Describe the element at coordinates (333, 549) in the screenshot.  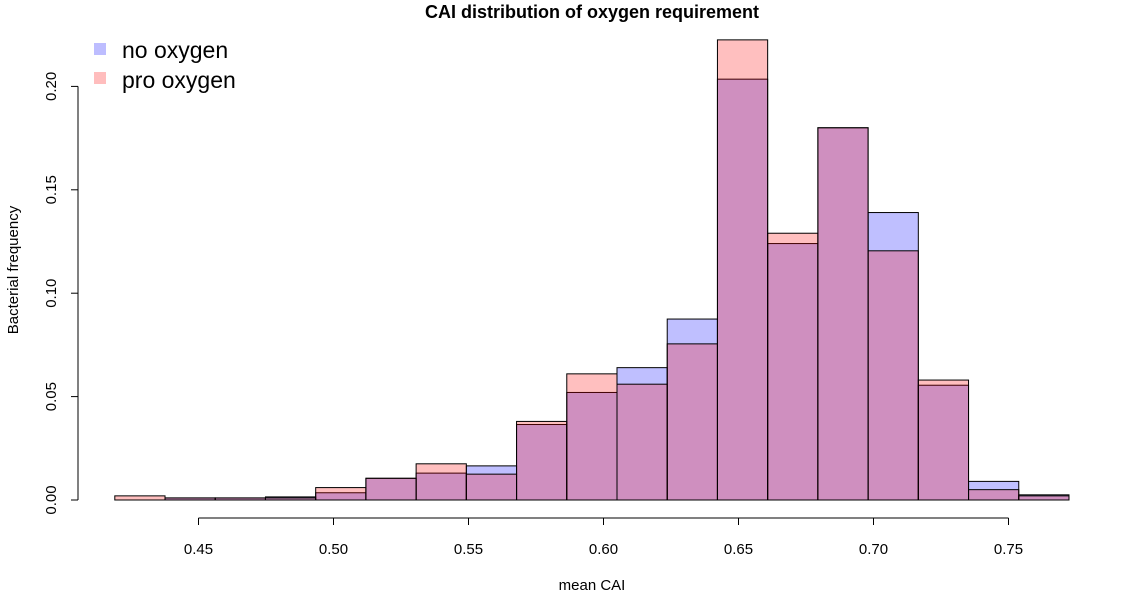
I see `x-tick-label: 0.50` at that location.